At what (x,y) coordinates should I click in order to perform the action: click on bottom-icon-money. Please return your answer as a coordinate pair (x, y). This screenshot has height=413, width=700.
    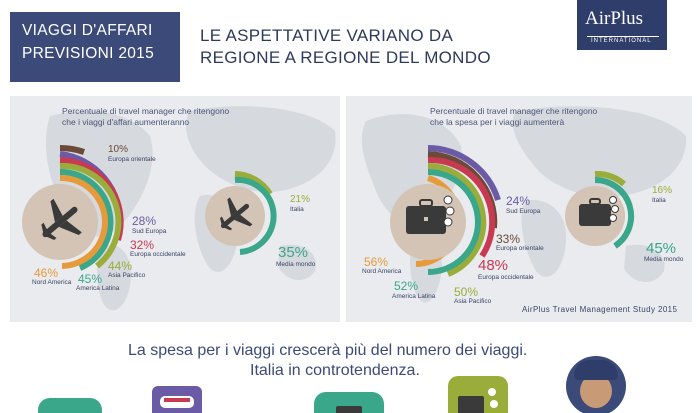
    Looking at the image, I should click on (478, 394).